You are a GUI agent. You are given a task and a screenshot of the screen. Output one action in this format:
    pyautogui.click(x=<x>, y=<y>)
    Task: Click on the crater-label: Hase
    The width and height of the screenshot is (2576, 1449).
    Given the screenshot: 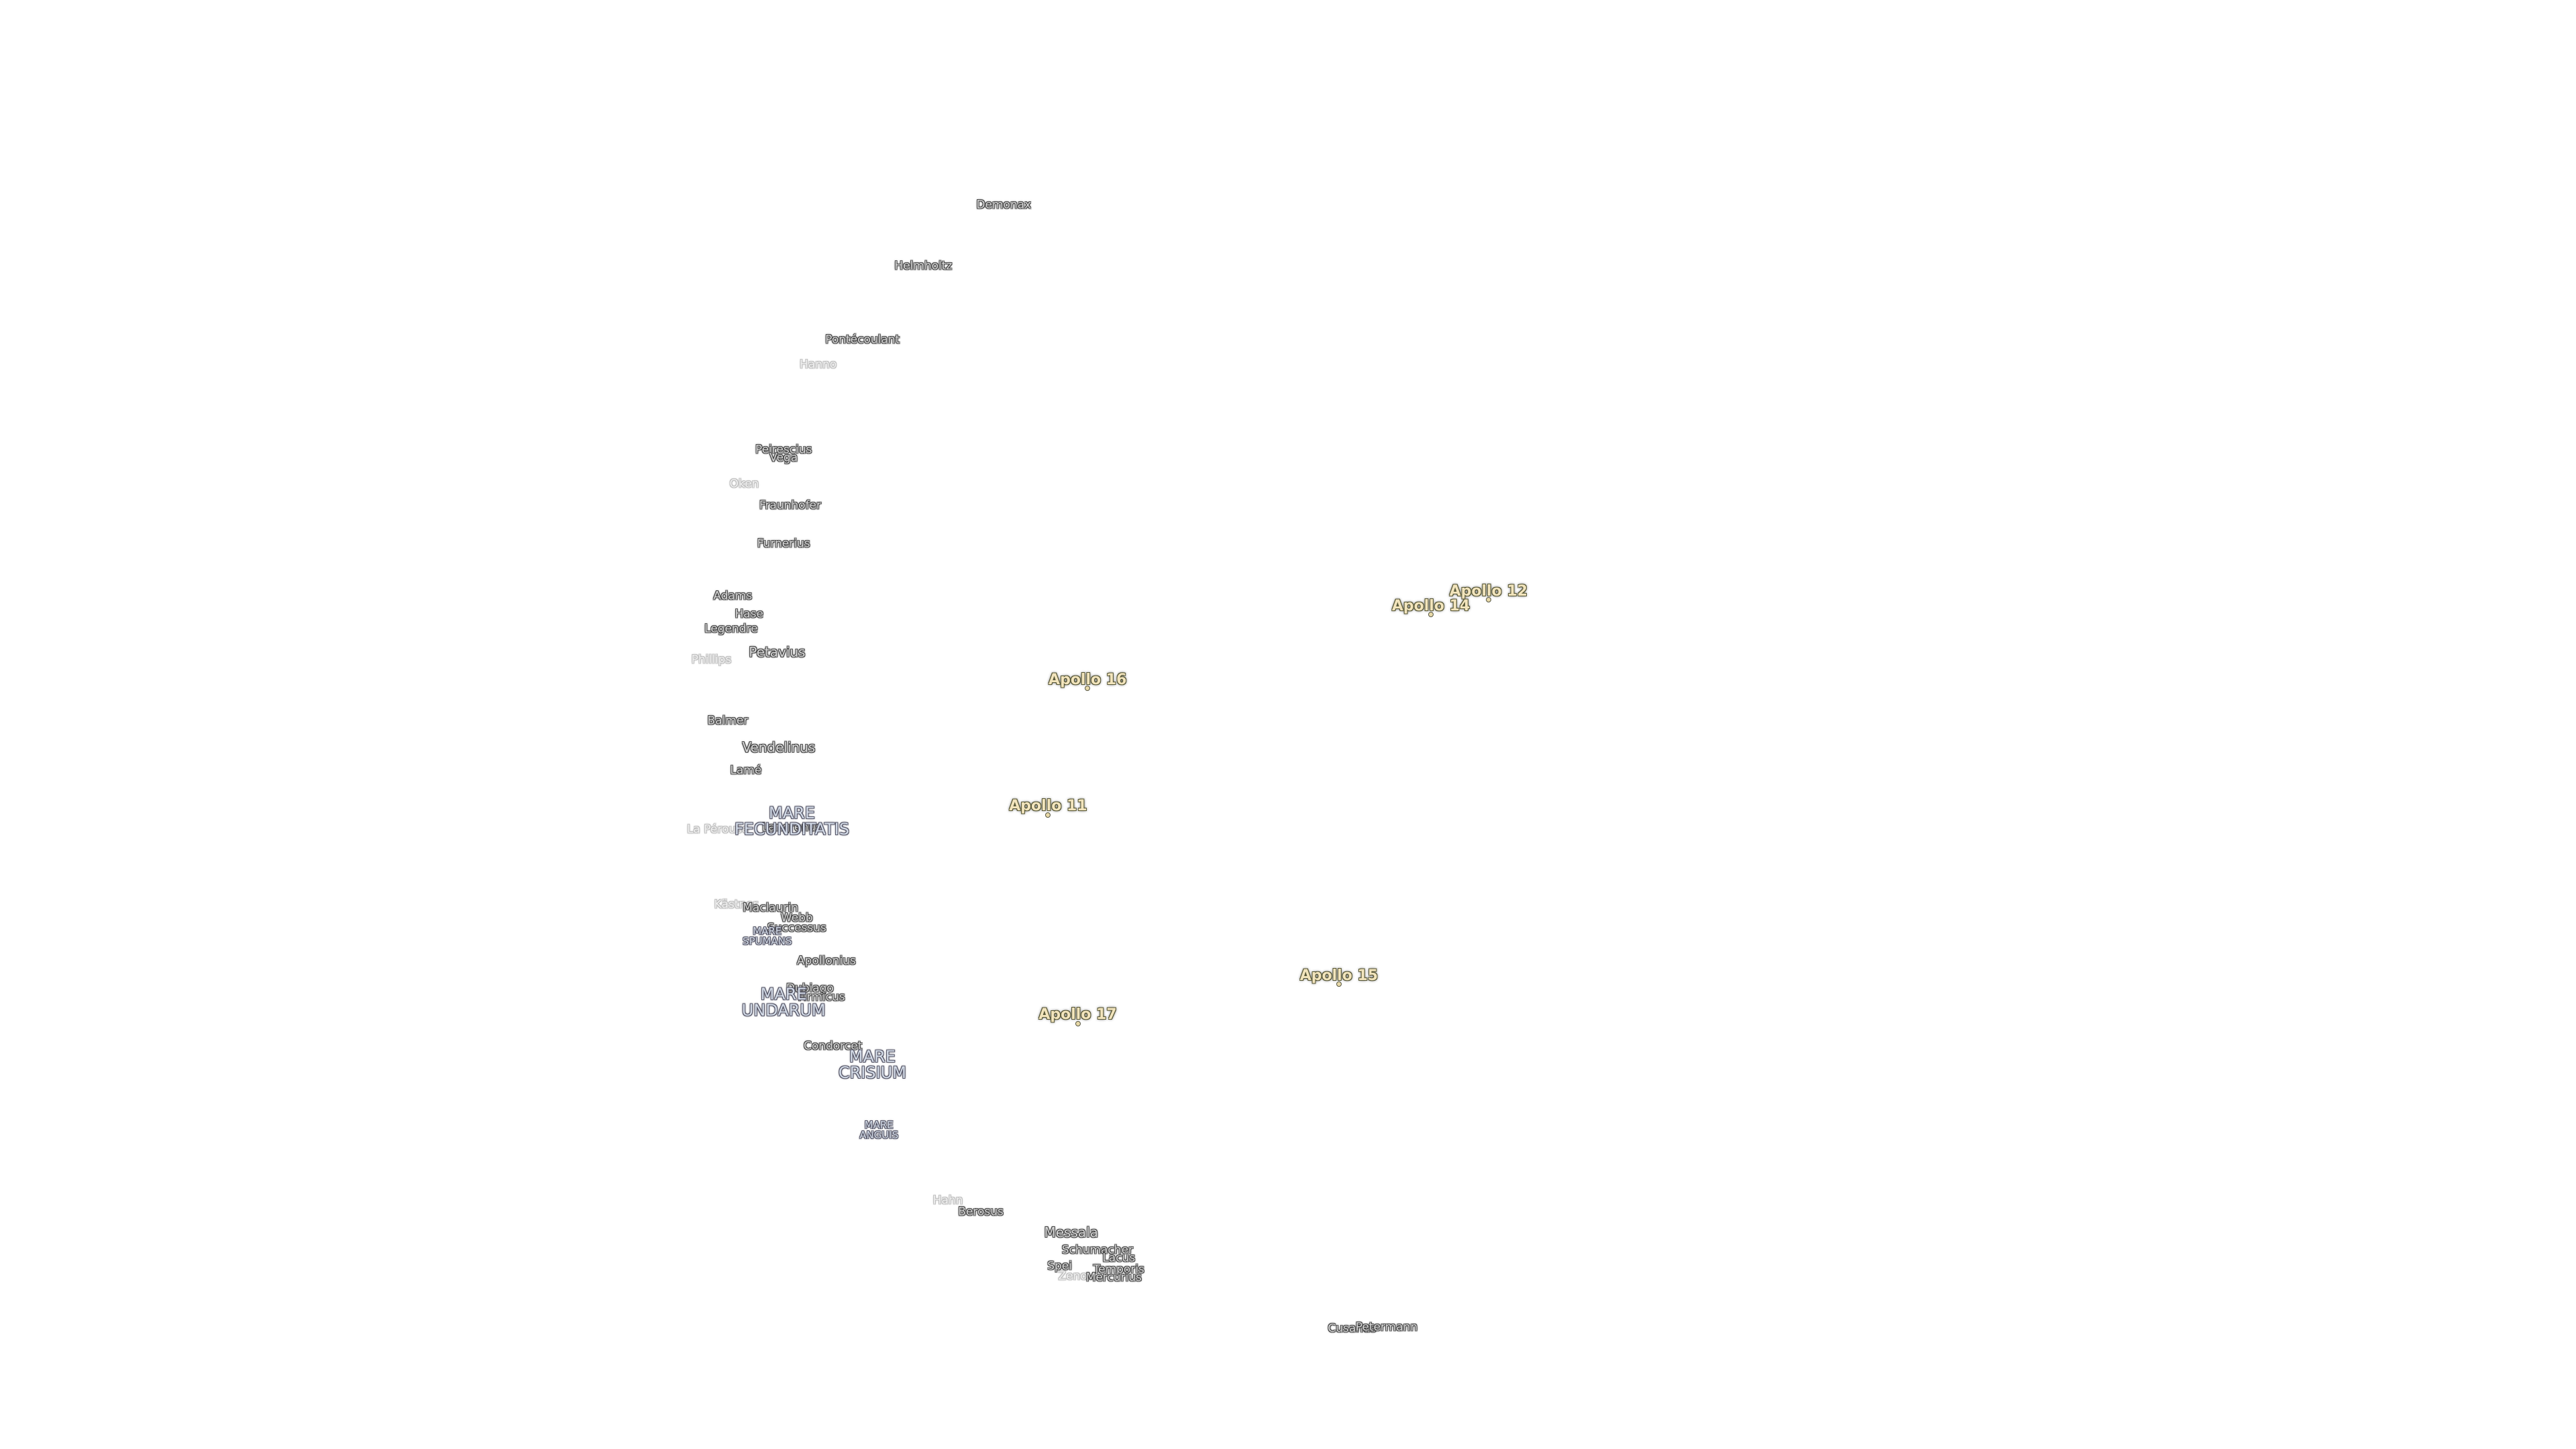 What is the action you would take?
    pyautogui.click(x=749, y=614)
    